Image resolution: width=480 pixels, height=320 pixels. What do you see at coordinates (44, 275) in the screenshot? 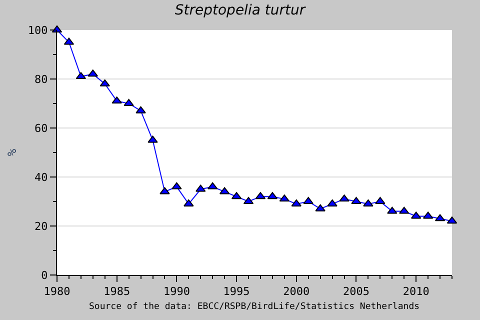
I see `y-tick-label: 0` at bounding box center [44, 275].